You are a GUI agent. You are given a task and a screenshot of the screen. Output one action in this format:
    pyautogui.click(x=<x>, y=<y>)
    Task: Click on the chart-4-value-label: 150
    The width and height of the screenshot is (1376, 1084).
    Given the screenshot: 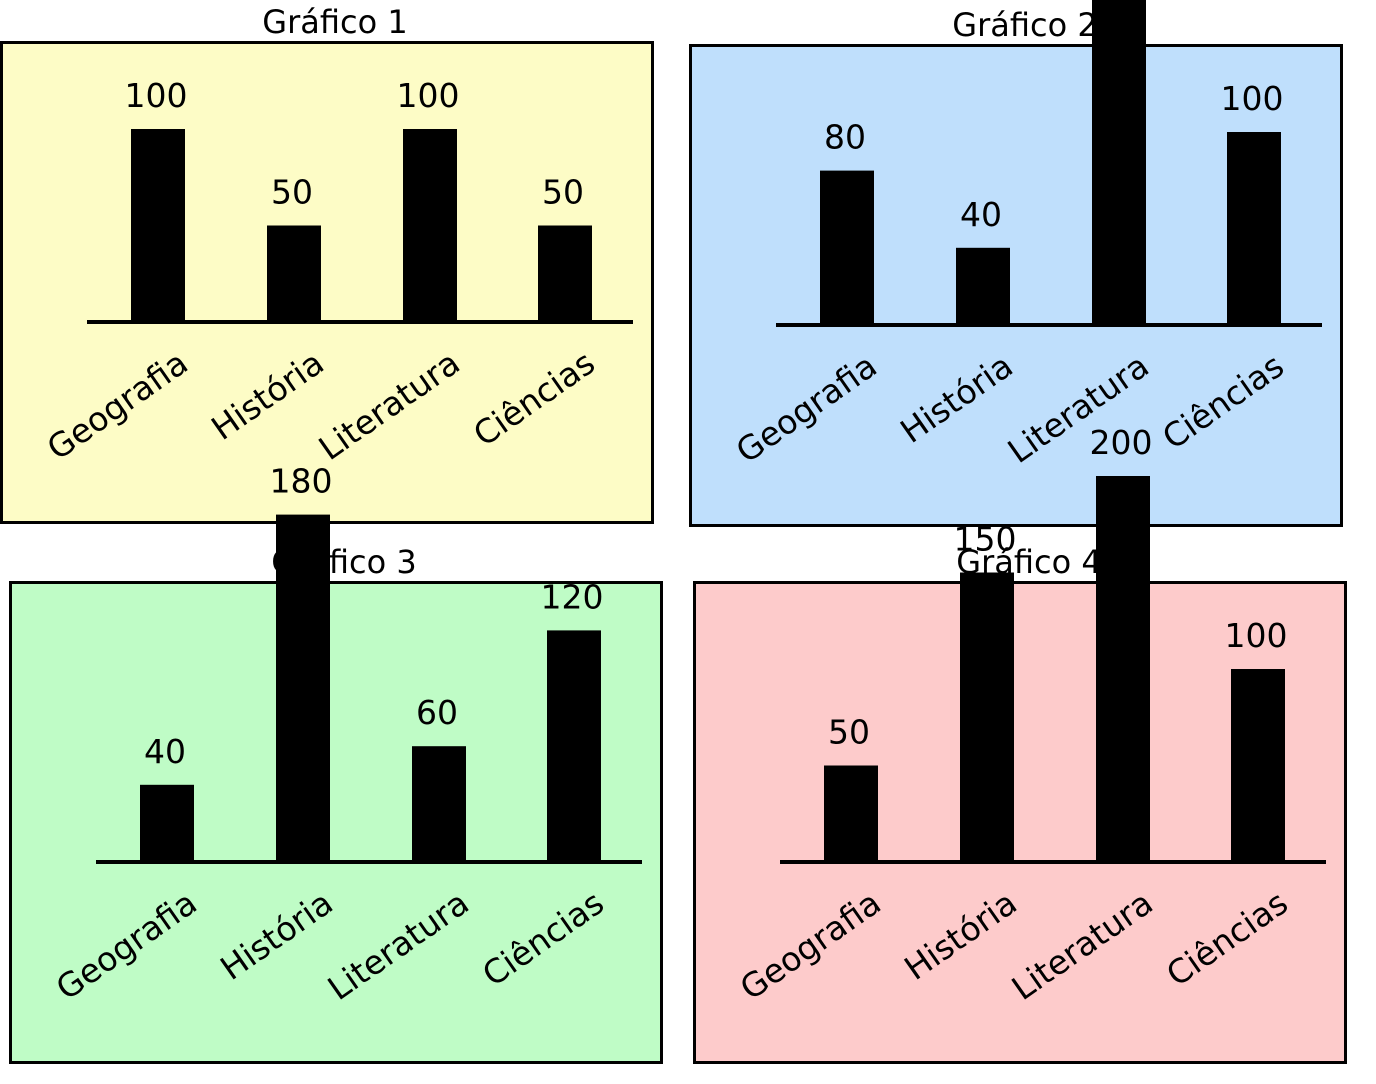 What is the action you would take?
    pyautogui.click(x=985, y=539)
    